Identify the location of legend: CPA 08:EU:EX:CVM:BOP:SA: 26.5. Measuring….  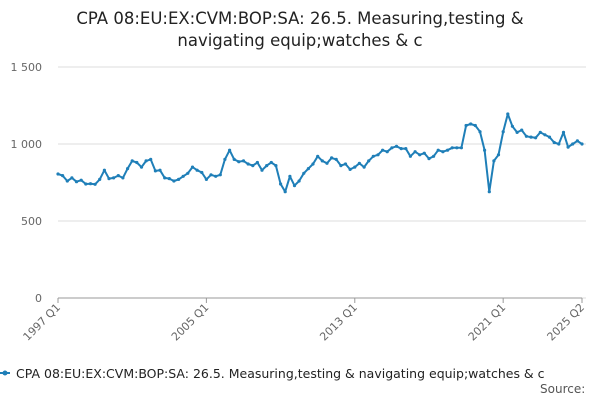
(272, 373).